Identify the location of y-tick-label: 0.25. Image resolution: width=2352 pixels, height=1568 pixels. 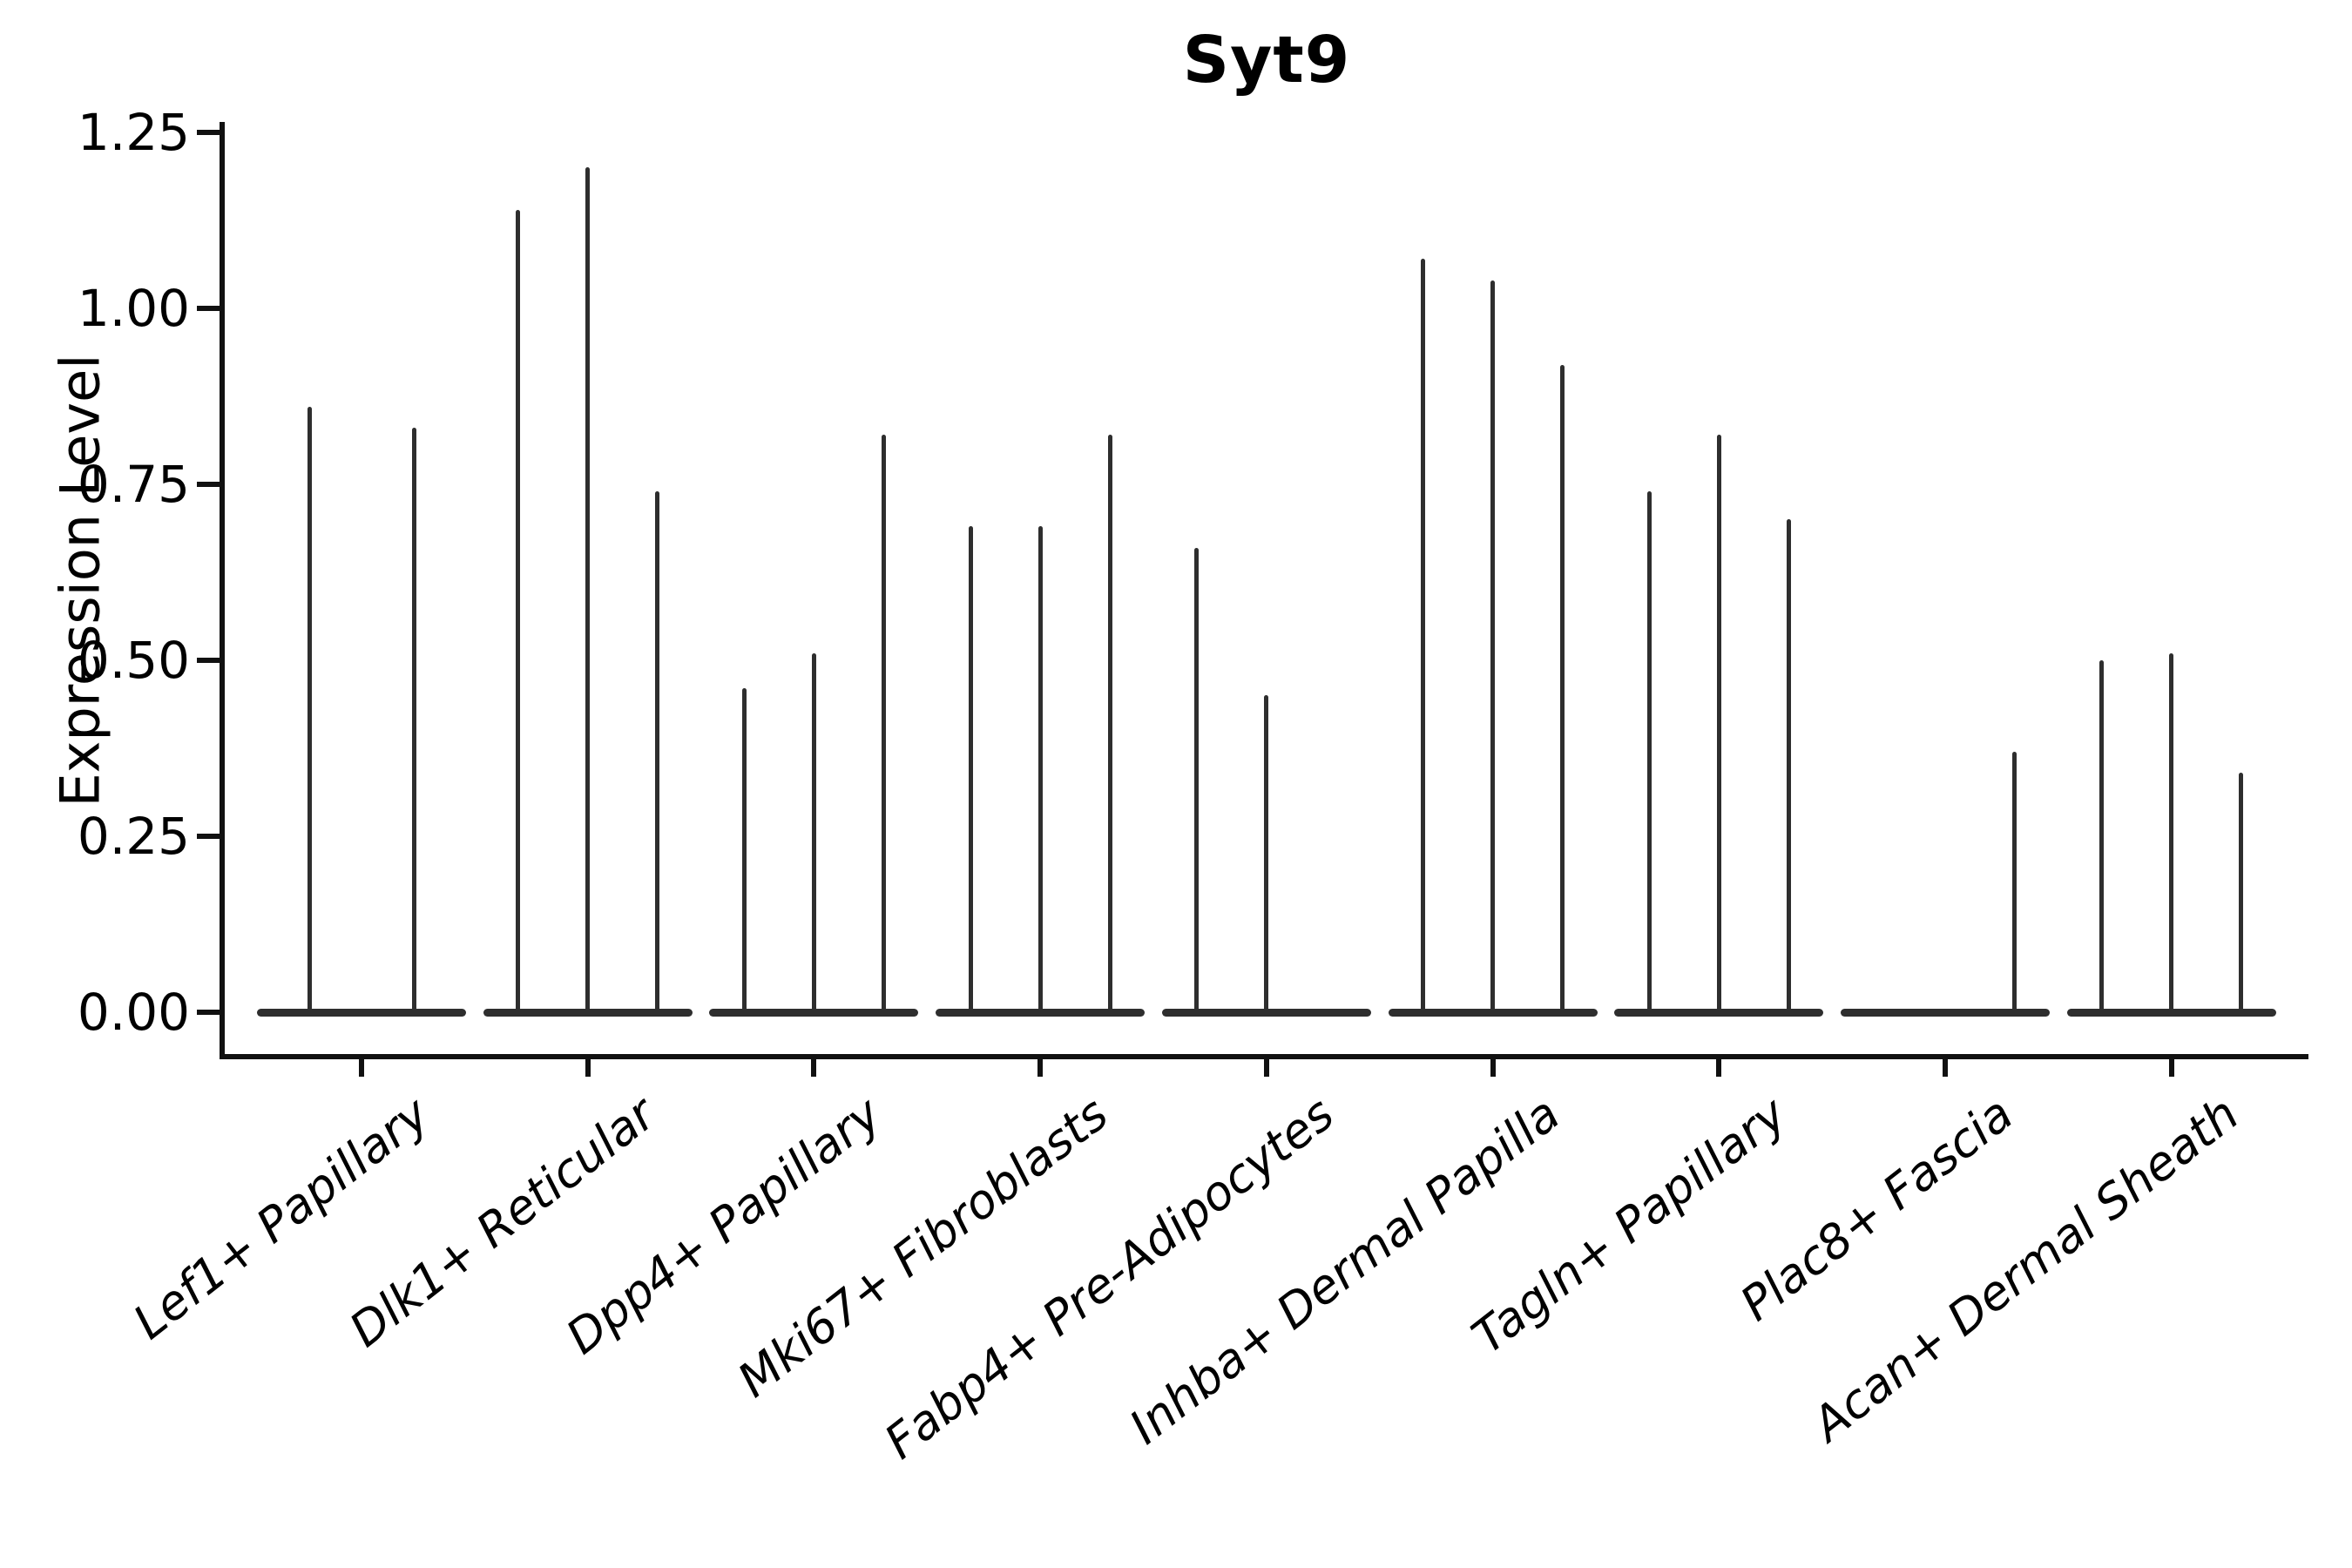
(134, 836).